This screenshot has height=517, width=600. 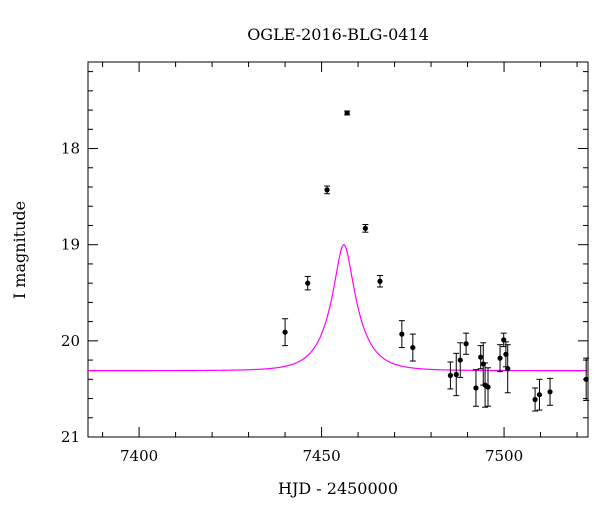 I want to click on x-tick-label: 7500, so click(x=504, y=456).